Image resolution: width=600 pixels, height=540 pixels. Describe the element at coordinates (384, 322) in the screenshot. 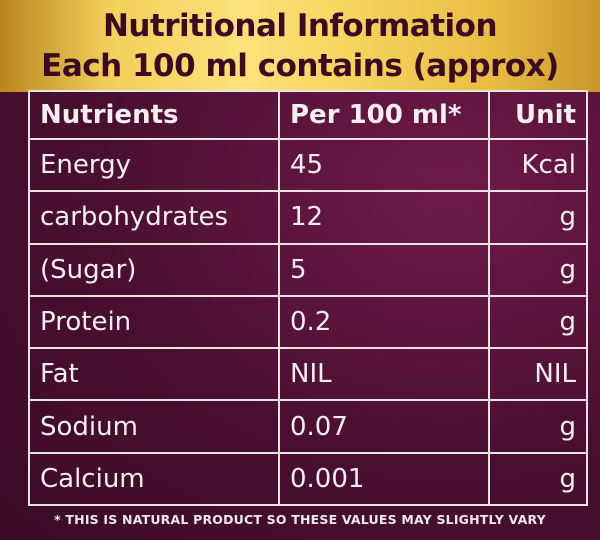

I see `nutrient-value: 0.2` at that location.